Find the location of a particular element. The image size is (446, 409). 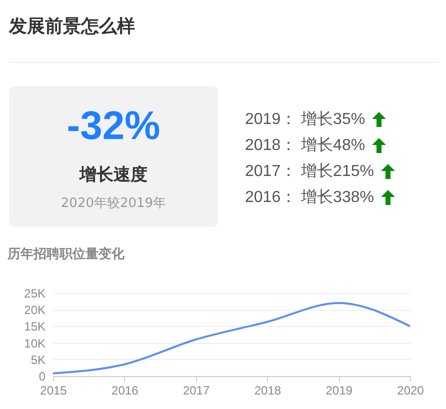

y-tick-label: 20K is located at coordinates (35, 310).